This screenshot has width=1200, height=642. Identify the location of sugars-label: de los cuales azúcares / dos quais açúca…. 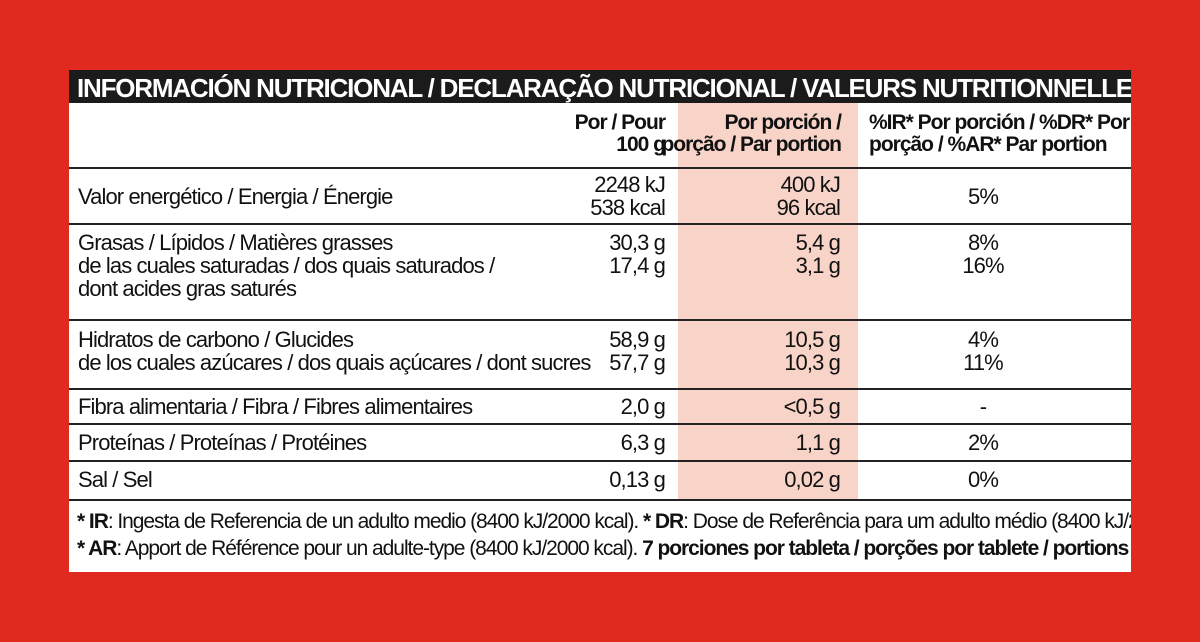
(334, 362).